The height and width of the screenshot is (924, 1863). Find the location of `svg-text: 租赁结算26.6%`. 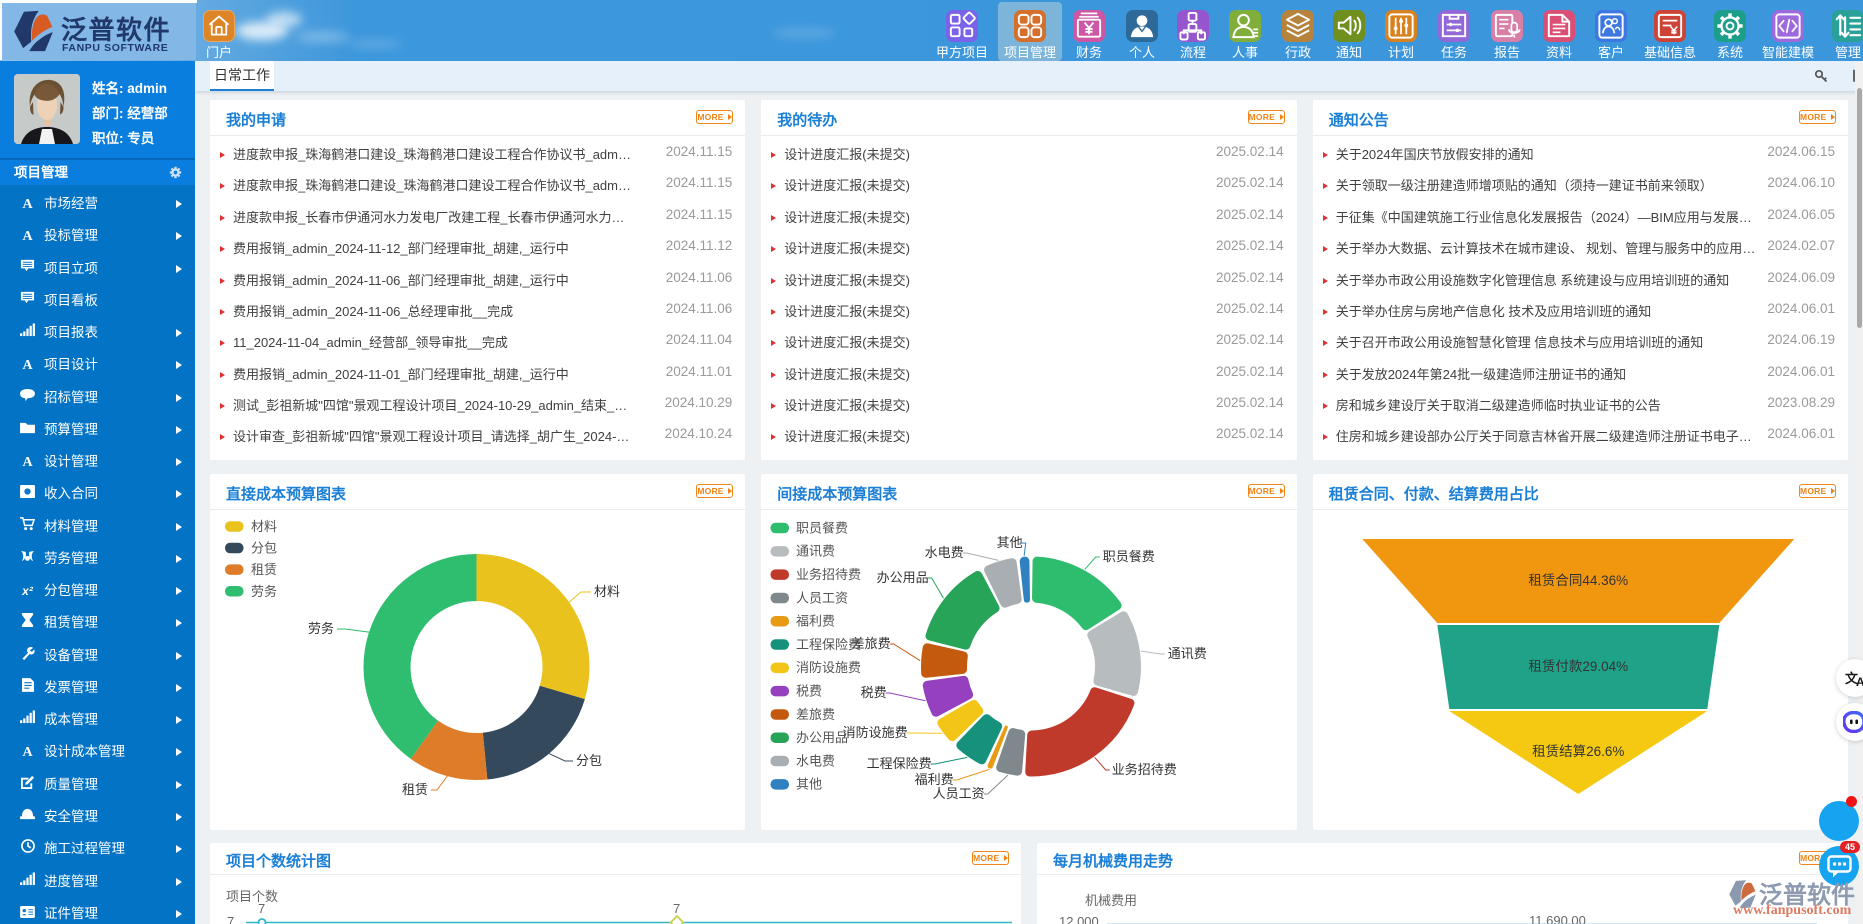

svg-text: 租赁结算26.6% is located at coordinates (1578, 751).